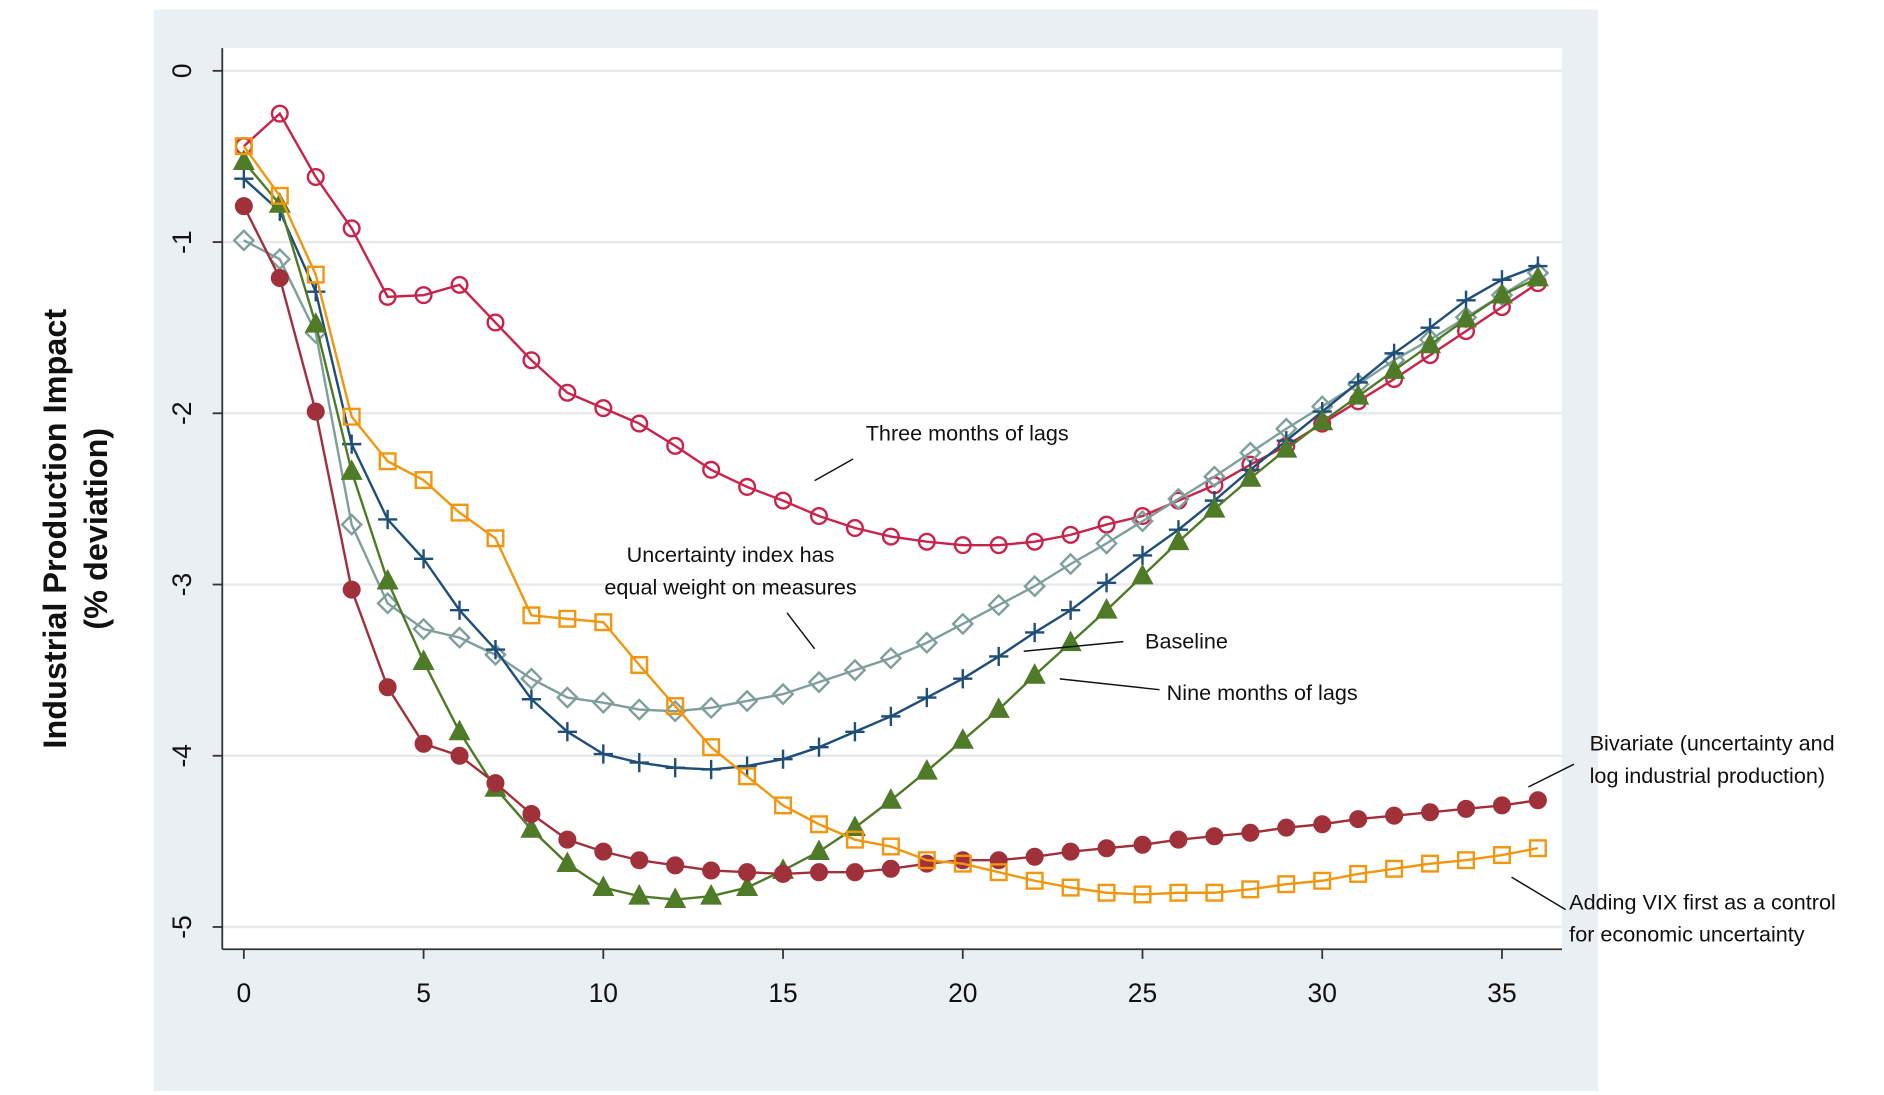 The image size is (1884, 1095). What do you see at coordinates (1322, 993) in the screenshot?
I see `x-tick-label: 30` at bounding box center [1322, 993].